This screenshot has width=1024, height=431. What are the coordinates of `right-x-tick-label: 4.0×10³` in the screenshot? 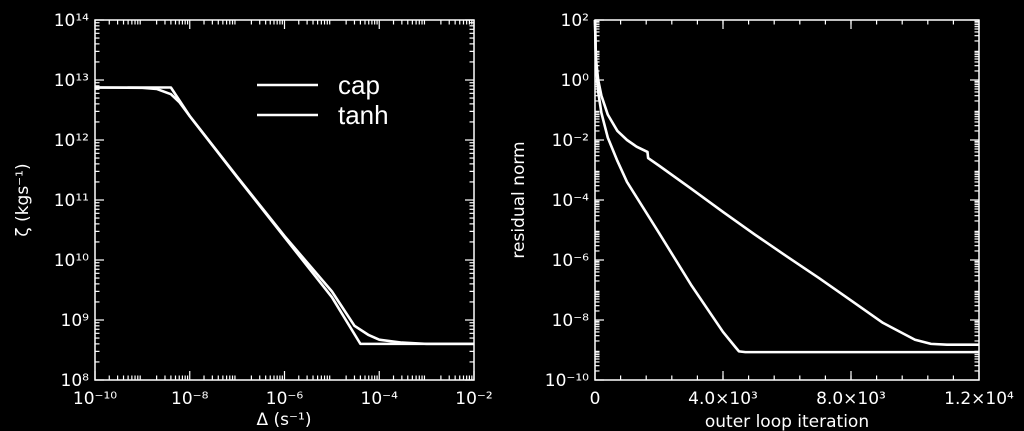 It's located at (723, 399).